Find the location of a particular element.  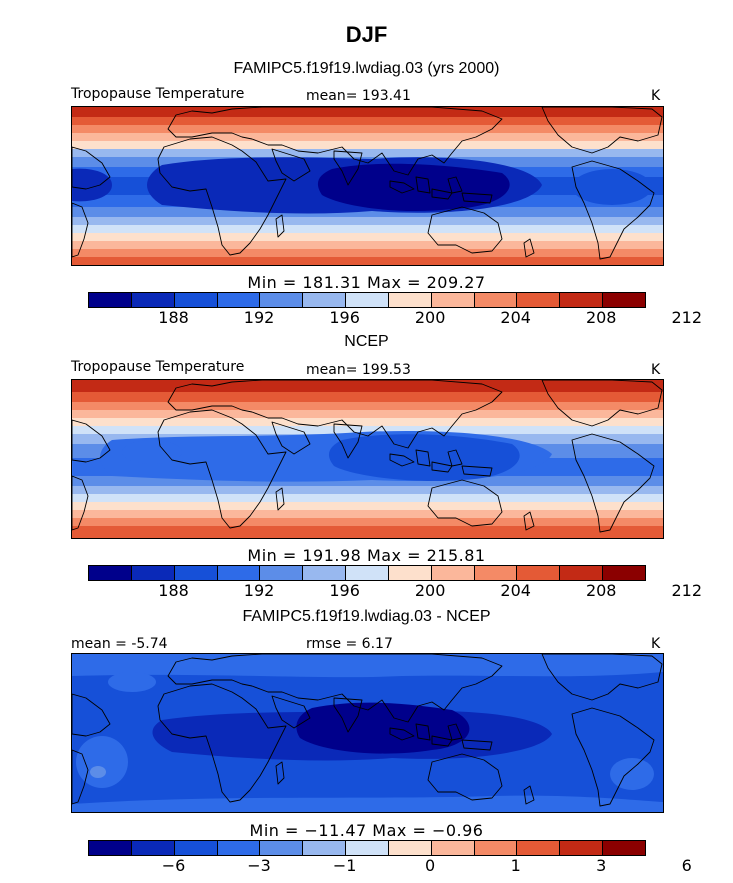

panel-3-minmax: Min = −11.47 Max = −0.96 is located at coordinates (366, 830).